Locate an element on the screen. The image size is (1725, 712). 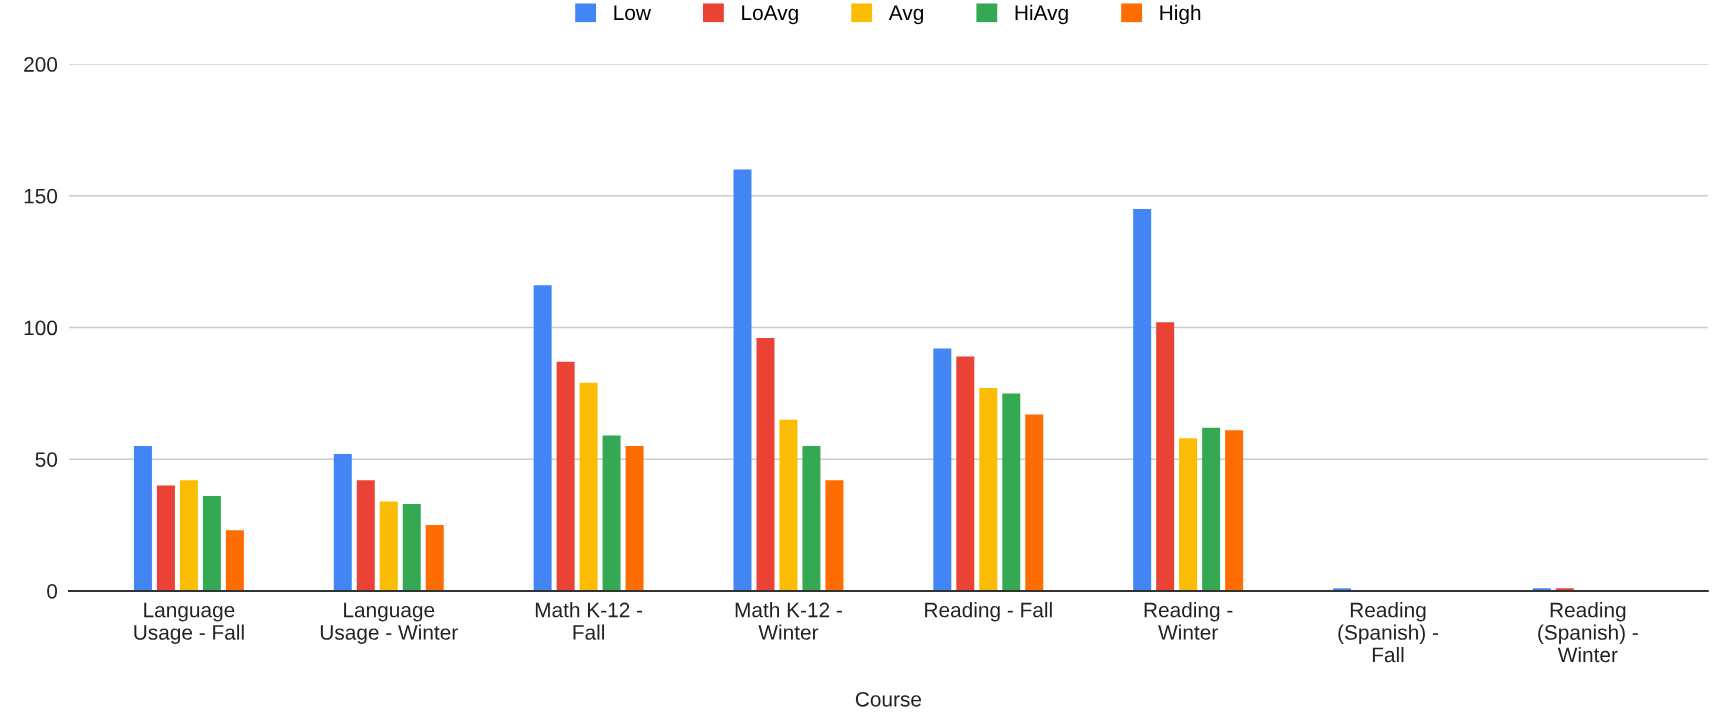
x-tick-label: Reading (Spanish) - Winter is located at coordinates (1588, 632).